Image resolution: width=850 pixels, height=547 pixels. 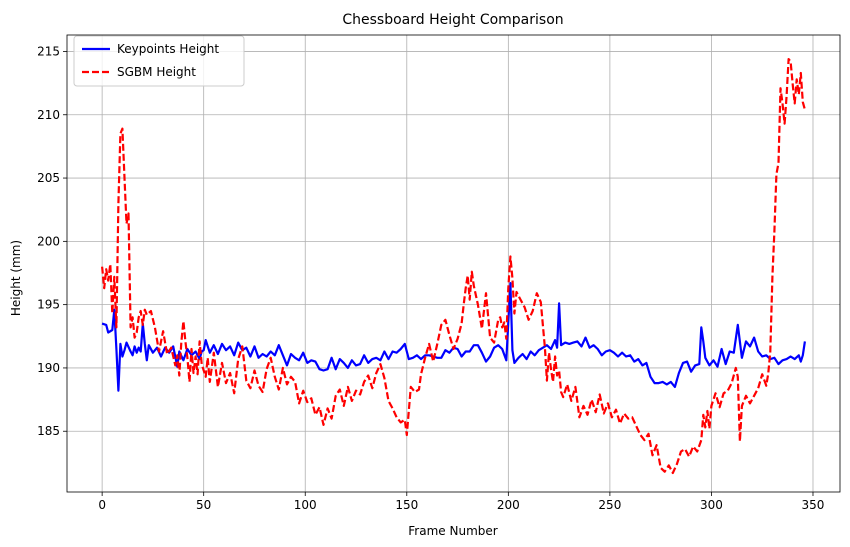 I want to click on x-ticks: 0 50 100 150 200 250 300 350, so click(x=461, y=502).